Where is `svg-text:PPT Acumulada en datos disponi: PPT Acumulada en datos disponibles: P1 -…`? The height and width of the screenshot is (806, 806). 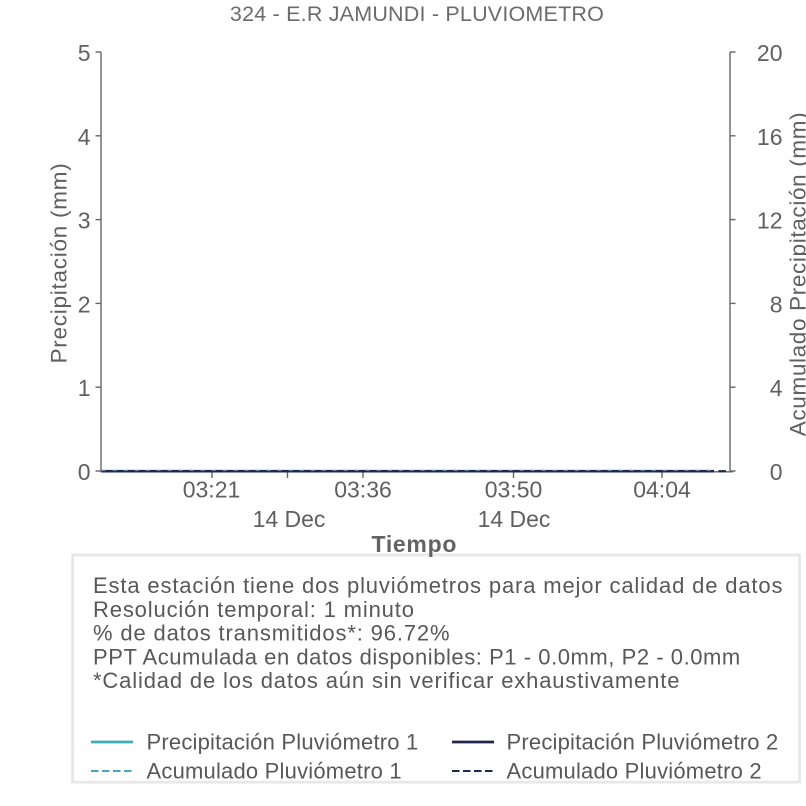
svg-text:PPT Acumulada en datos disponi: PPT Acumulada en datos disponibles: P1 -… is located at coordinates (417, 657).